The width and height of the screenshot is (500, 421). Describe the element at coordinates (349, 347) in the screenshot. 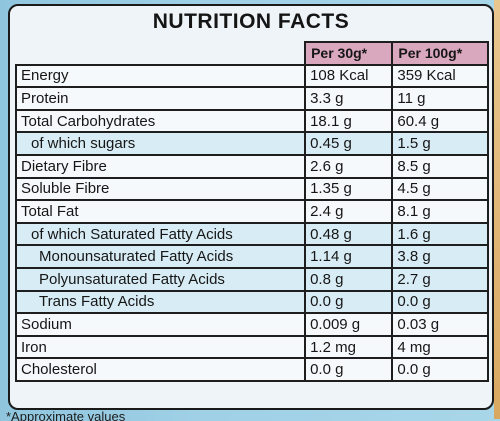

I see `per-30g-value: 1.2 mg` at that location.